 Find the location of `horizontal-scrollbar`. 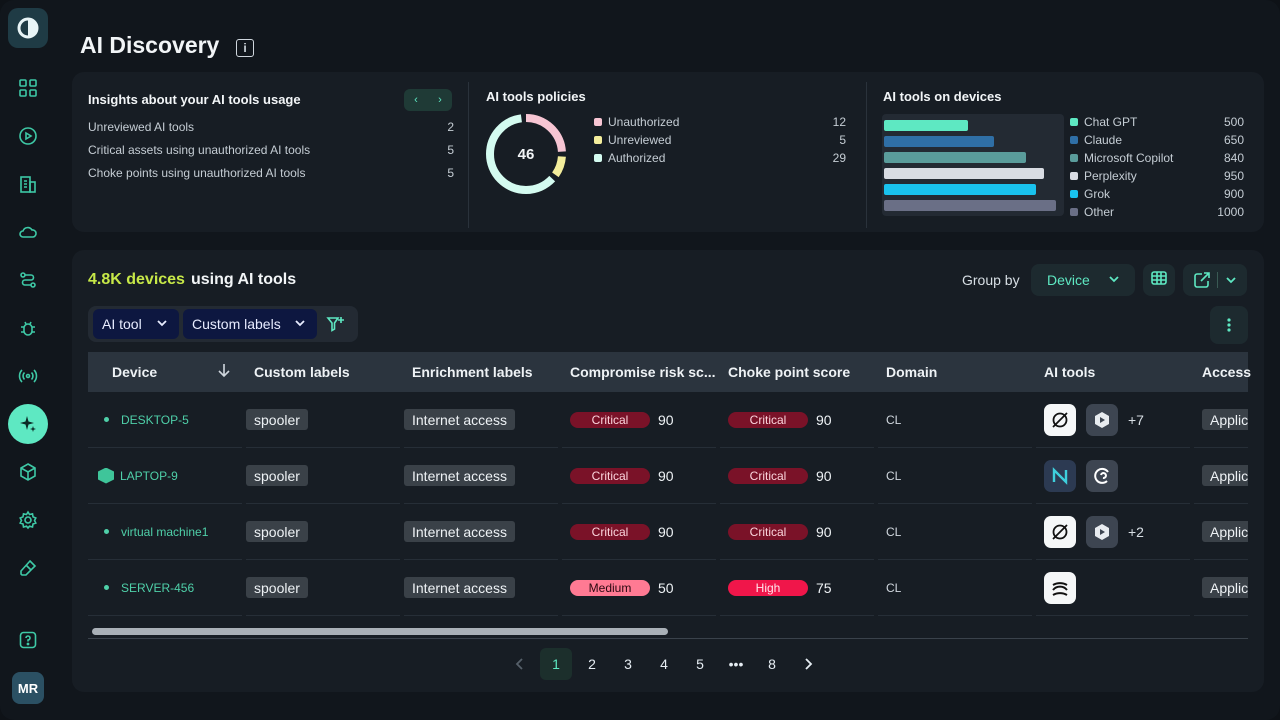

horizontal-scrollbar is located at coordinates (668, 632).